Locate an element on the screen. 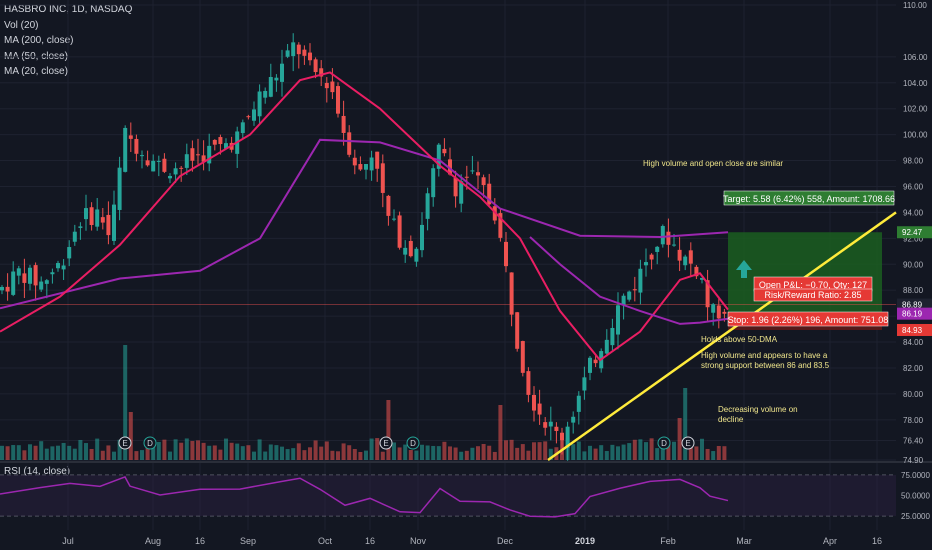  event-label: D is located at coordinates (413, 443).